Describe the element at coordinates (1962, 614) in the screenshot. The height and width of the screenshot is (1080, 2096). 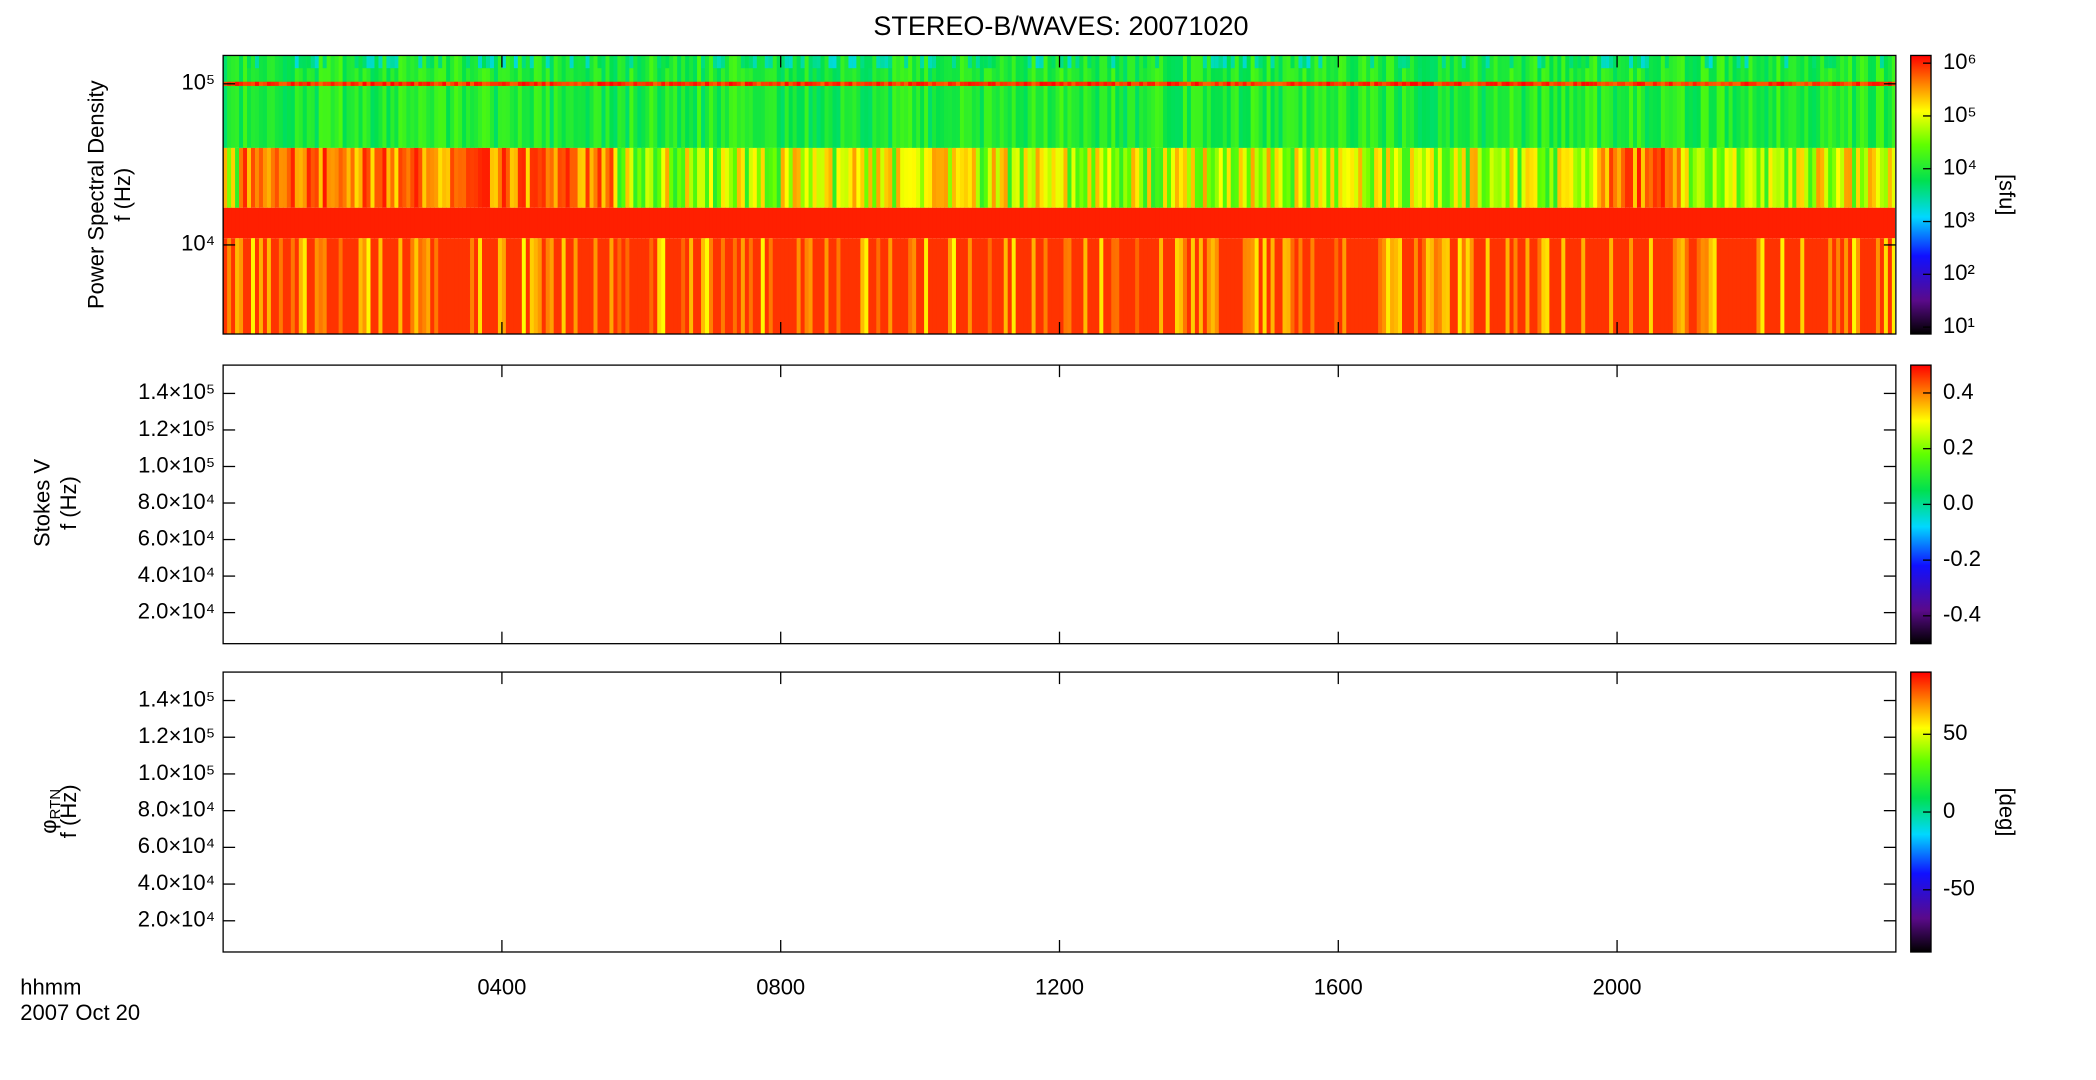
I see `colorbar-tick-label: -0.4` at that location.